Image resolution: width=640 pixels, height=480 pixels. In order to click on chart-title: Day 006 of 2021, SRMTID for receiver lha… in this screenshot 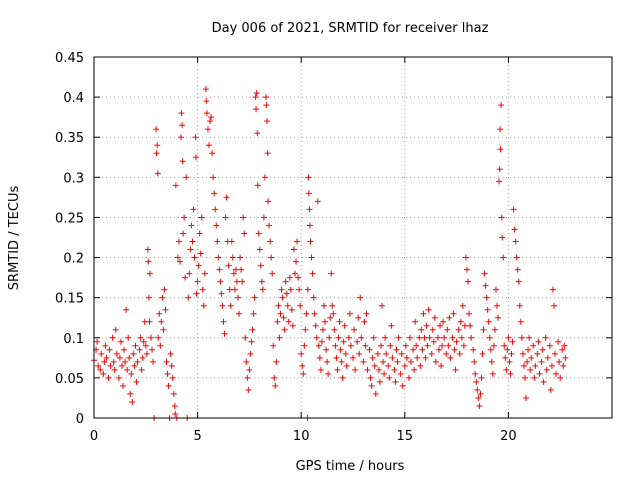, I will do `click(350, 28)`.